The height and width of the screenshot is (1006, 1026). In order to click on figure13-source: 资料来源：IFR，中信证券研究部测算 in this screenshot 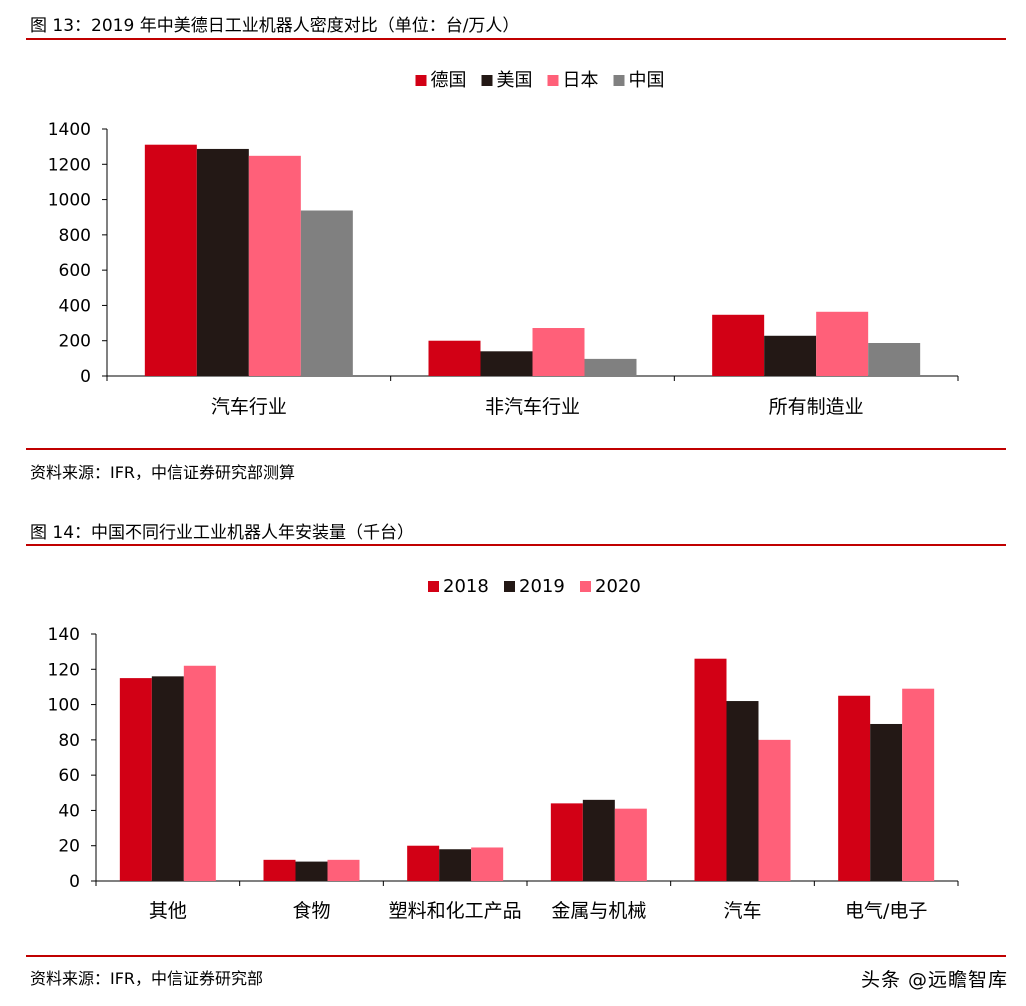, I will do `click(163, 472)`.